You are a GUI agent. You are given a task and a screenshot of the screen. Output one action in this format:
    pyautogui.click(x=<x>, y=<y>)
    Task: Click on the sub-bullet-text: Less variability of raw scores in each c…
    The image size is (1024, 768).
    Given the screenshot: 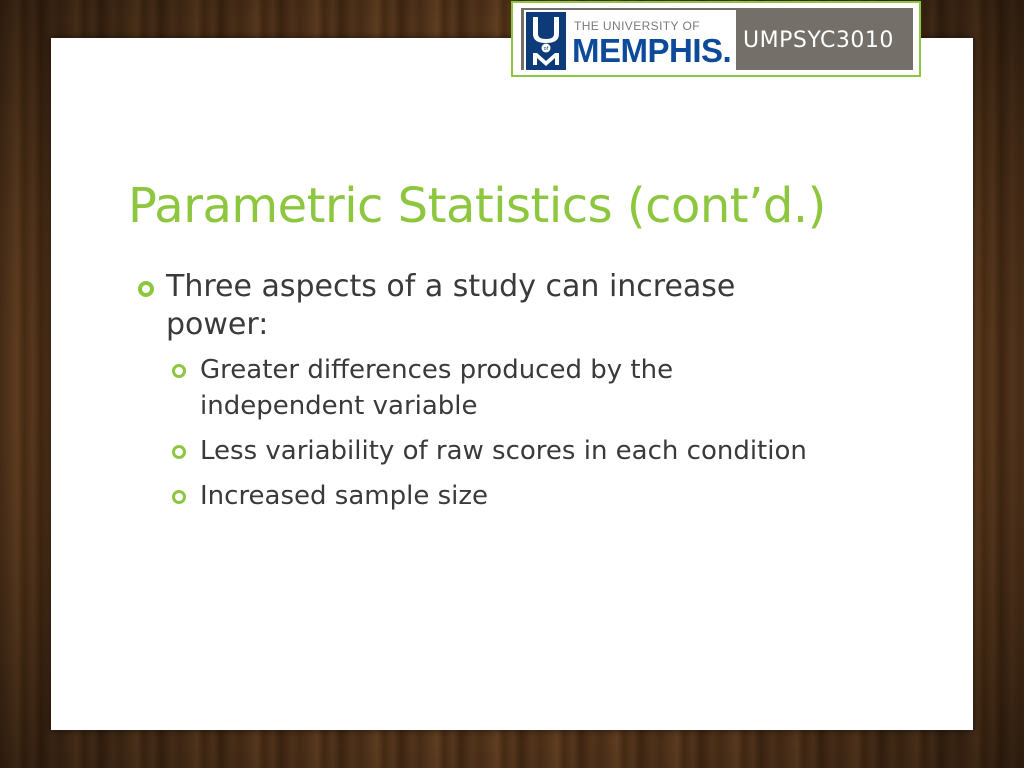 What is the action you would take?
    pyautogui.click(x=503, y=451)
    